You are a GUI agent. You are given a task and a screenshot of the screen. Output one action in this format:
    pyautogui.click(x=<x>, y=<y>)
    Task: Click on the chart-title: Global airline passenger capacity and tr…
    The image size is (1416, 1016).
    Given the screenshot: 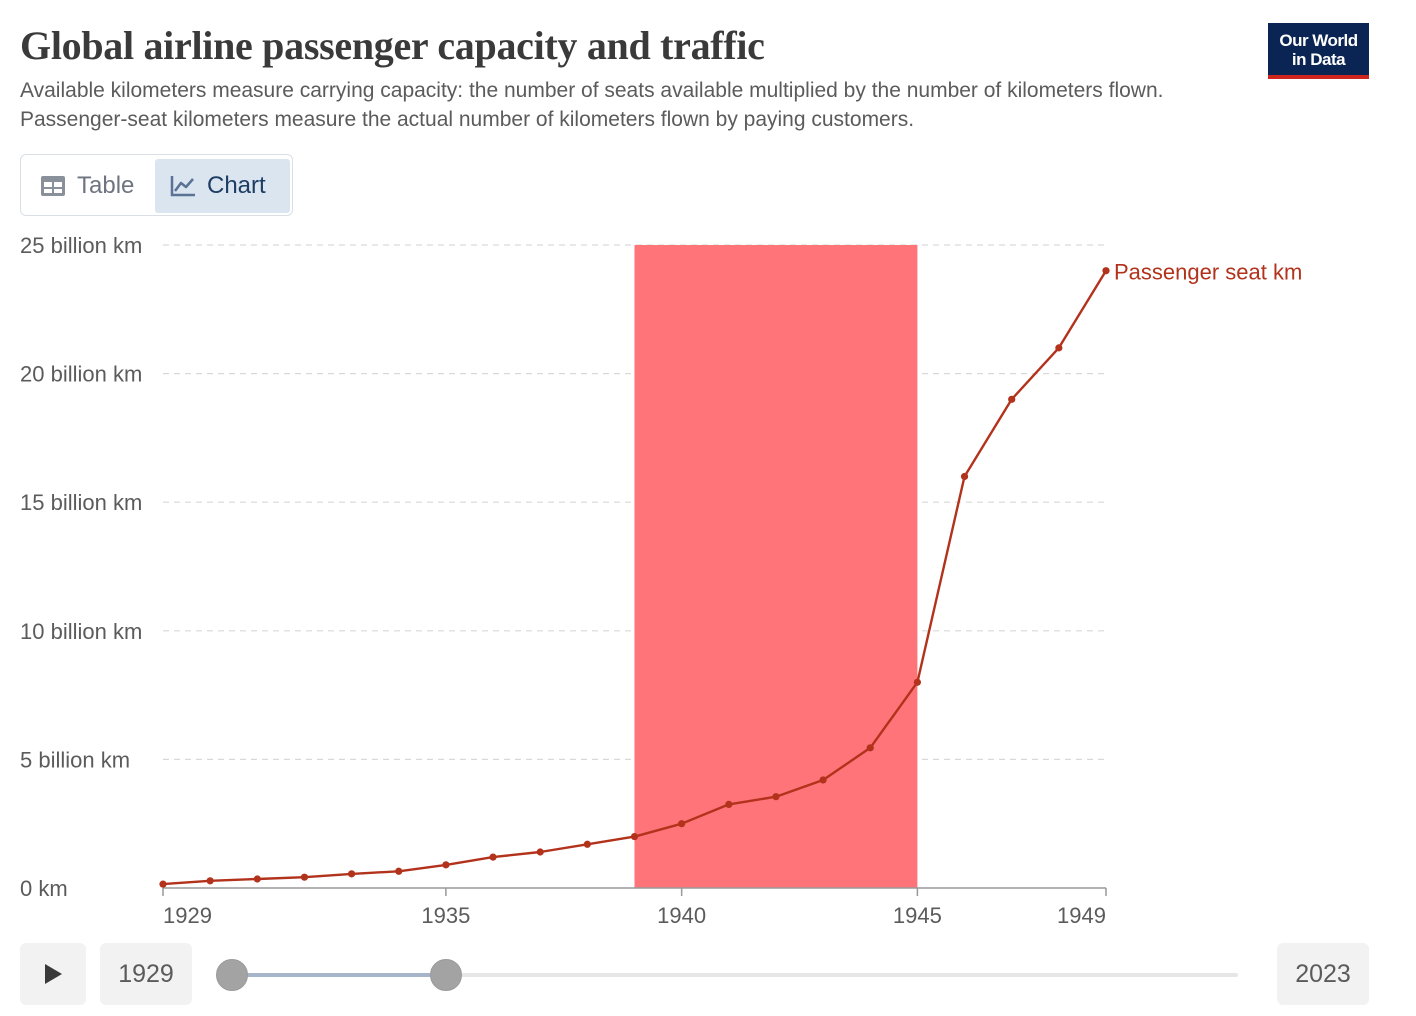 What is the action you would take?
    pyautogui.click(x=392, y=45)
    